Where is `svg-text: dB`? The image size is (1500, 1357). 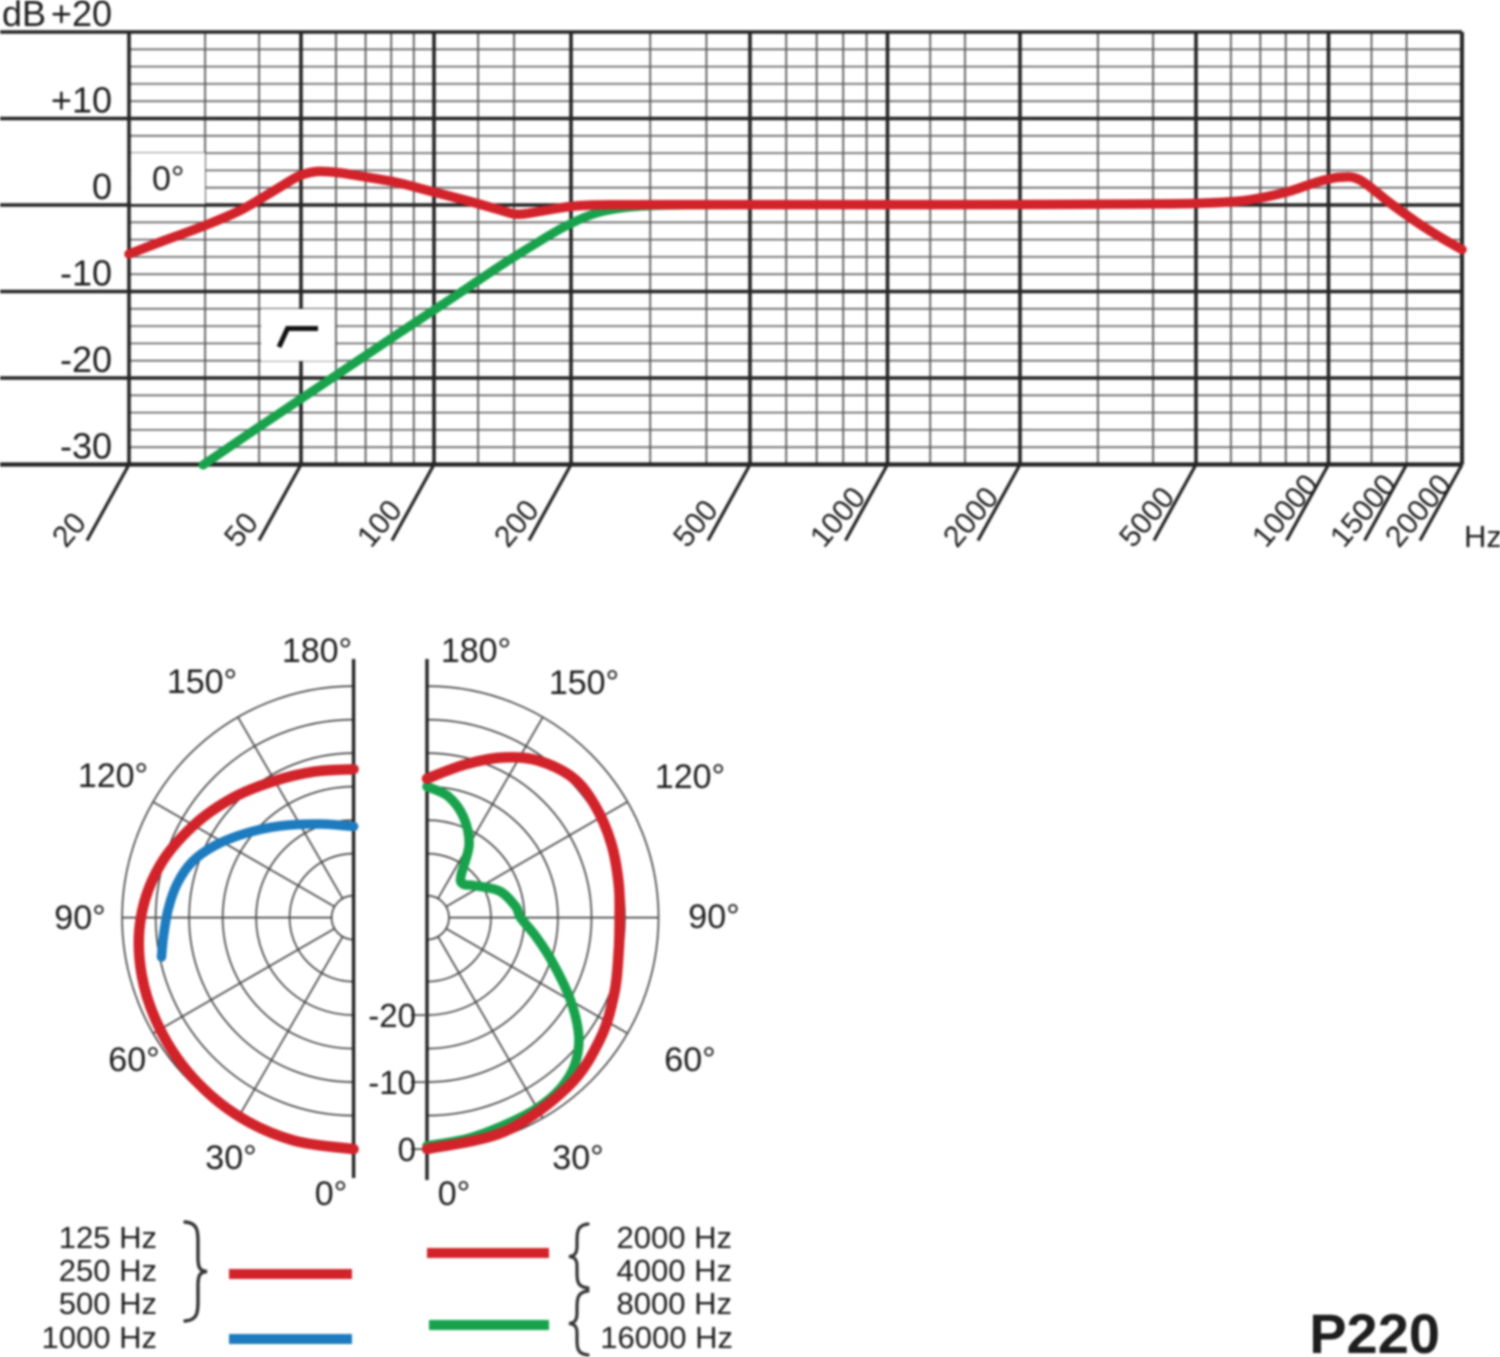
svg-text: dB is located at coordinates (24, 17).